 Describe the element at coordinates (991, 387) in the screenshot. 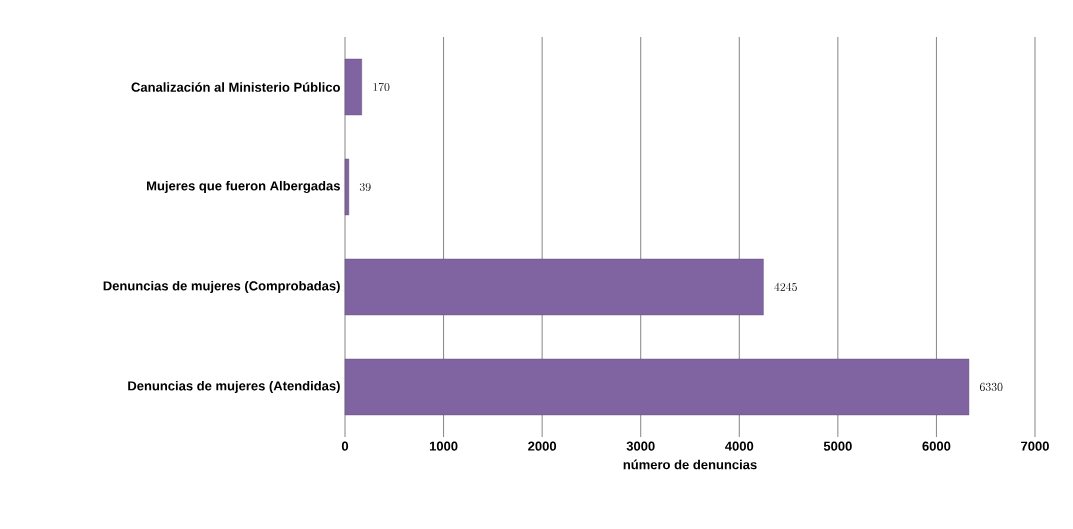

I see `data-label: 6330` at that location.